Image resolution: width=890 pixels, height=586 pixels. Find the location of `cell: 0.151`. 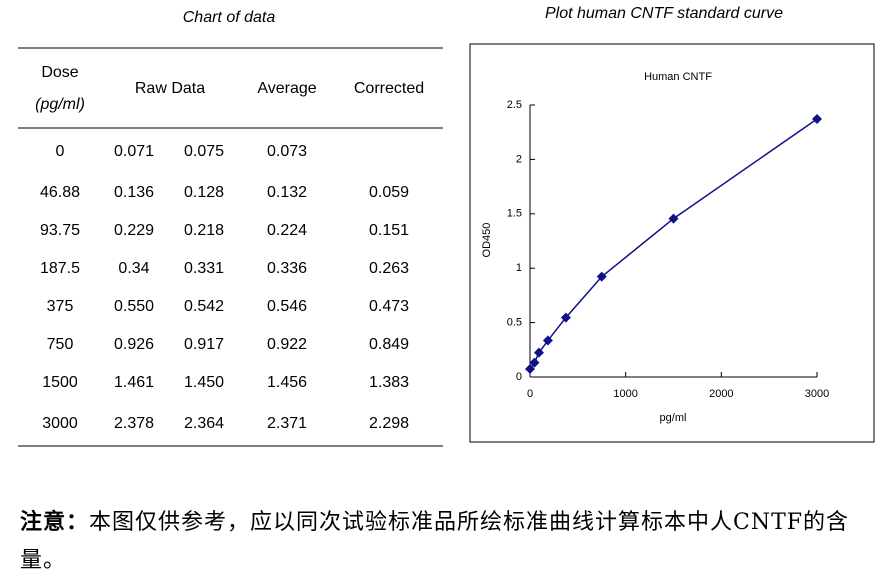

cell: 0.151 is located at coordinates (389, 230).